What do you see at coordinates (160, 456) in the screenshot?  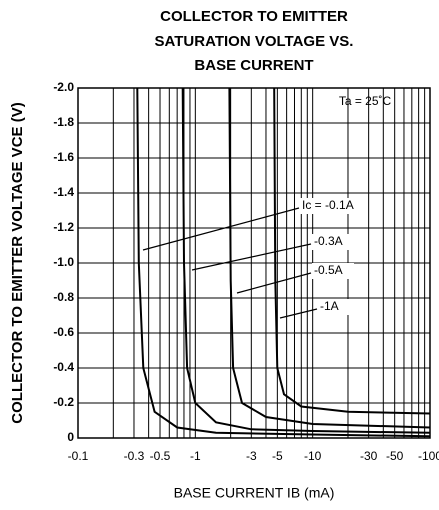 I see `x-tick-label: -0.5` at bounding box center [160, 456].